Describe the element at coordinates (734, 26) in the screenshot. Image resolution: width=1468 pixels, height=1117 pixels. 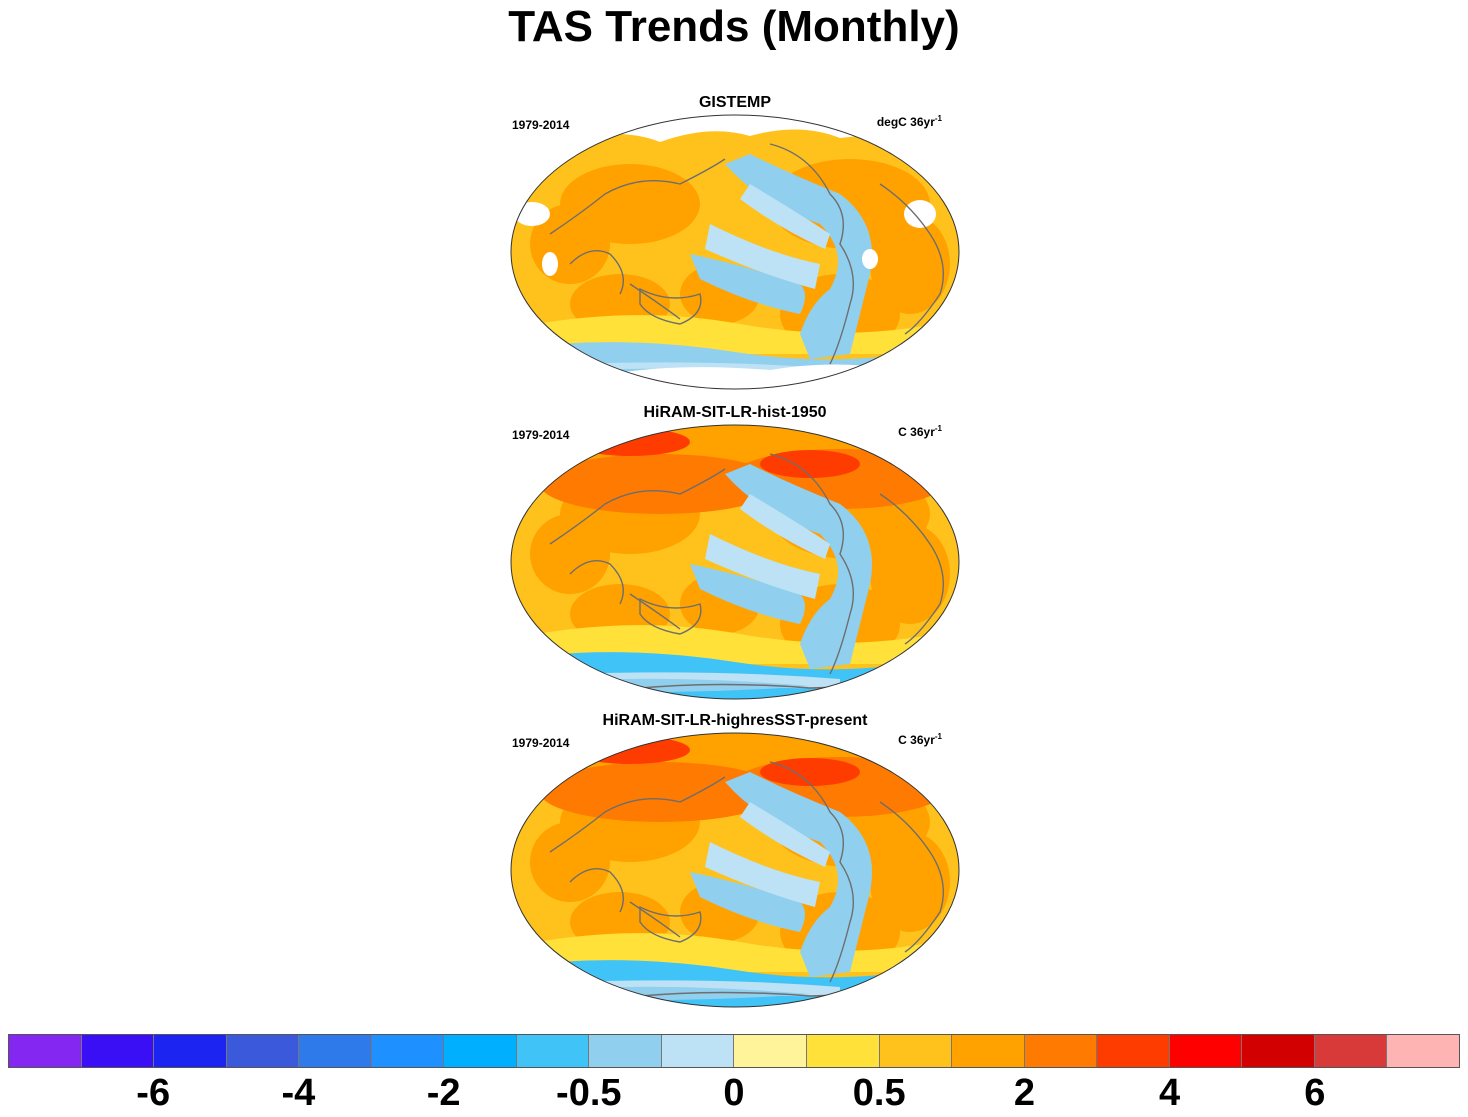
I see `figure-title: TAS Trends (Monthly)` at that location.